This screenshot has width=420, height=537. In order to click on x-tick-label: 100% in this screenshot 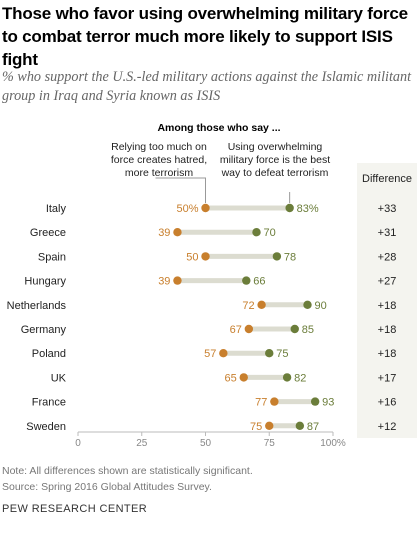, I will do `click(333, 443)`.